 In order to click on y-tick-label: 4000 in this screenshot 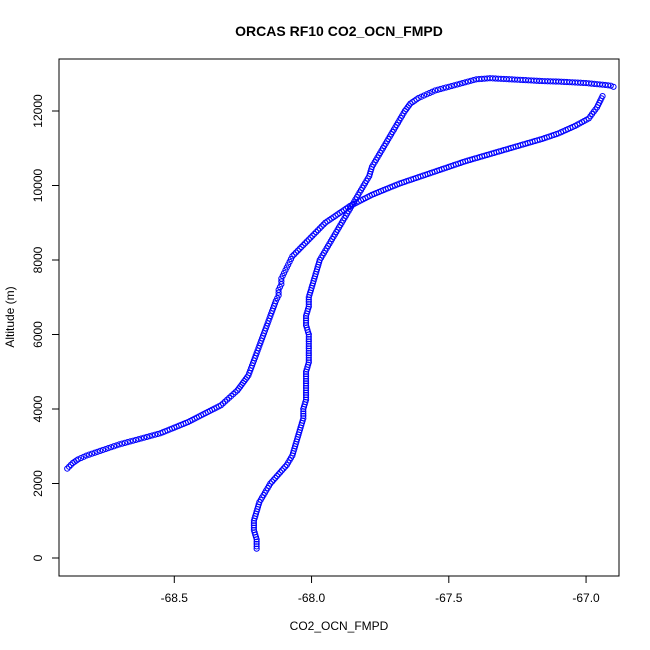, I will do `click(38, 408)`.